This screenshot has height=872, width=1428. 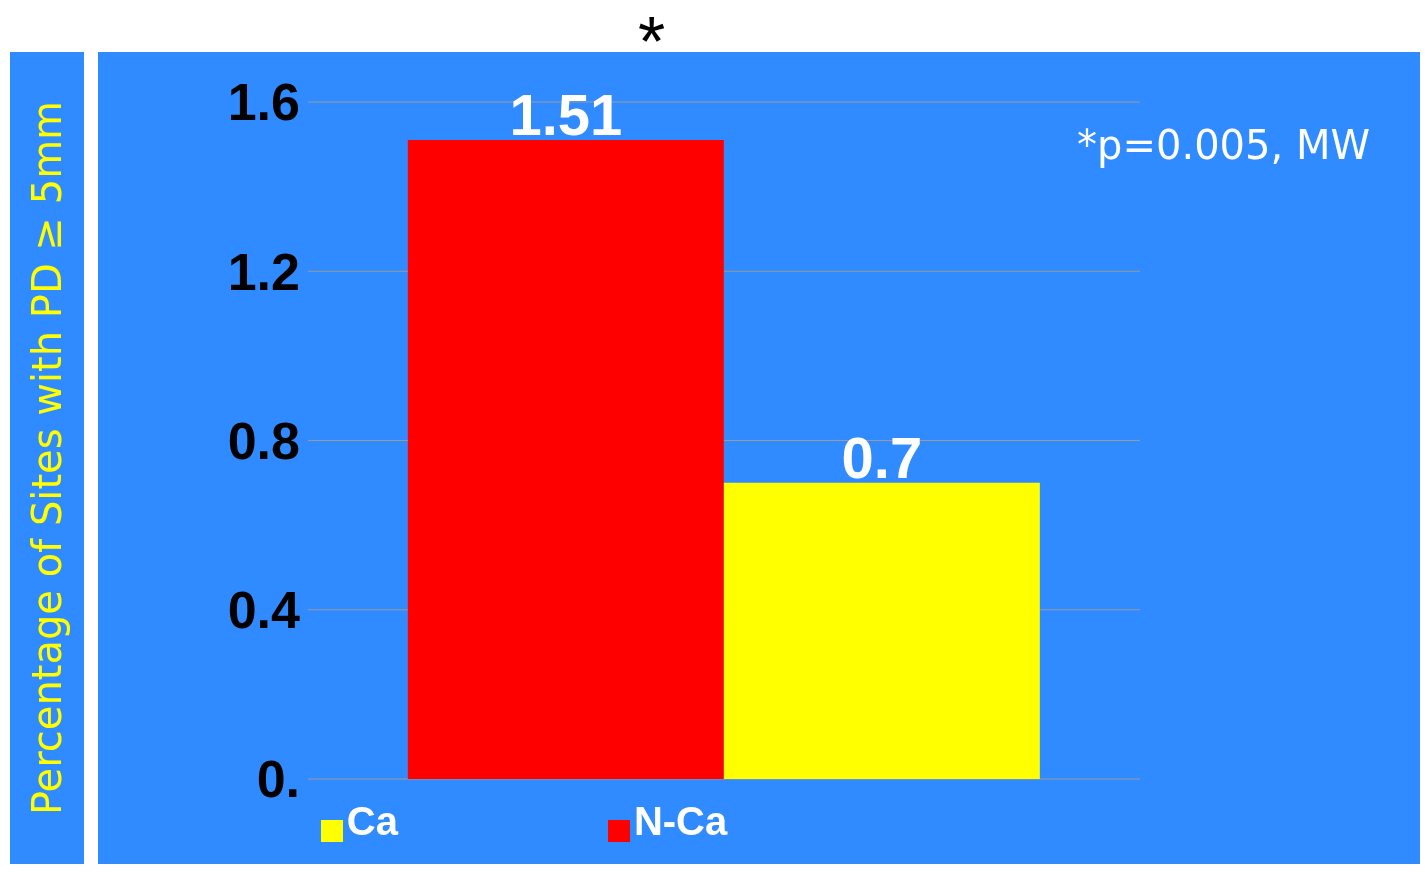 What do you see at coordinates (680, 821) in the screenshot?
I see `legend-label: N-Ca` at bounding box center [680, 821].